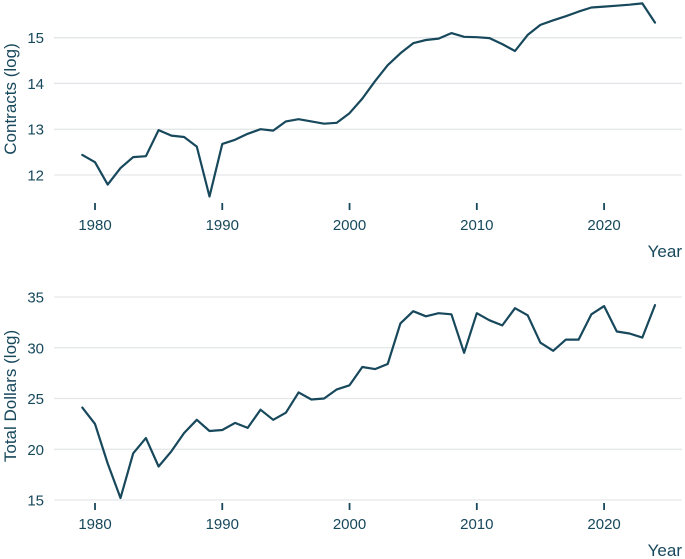  Describe the element at coordinates (603, 524) in the screenshot. I see `bottom-chart-x-tick-label: 2020` at that location.